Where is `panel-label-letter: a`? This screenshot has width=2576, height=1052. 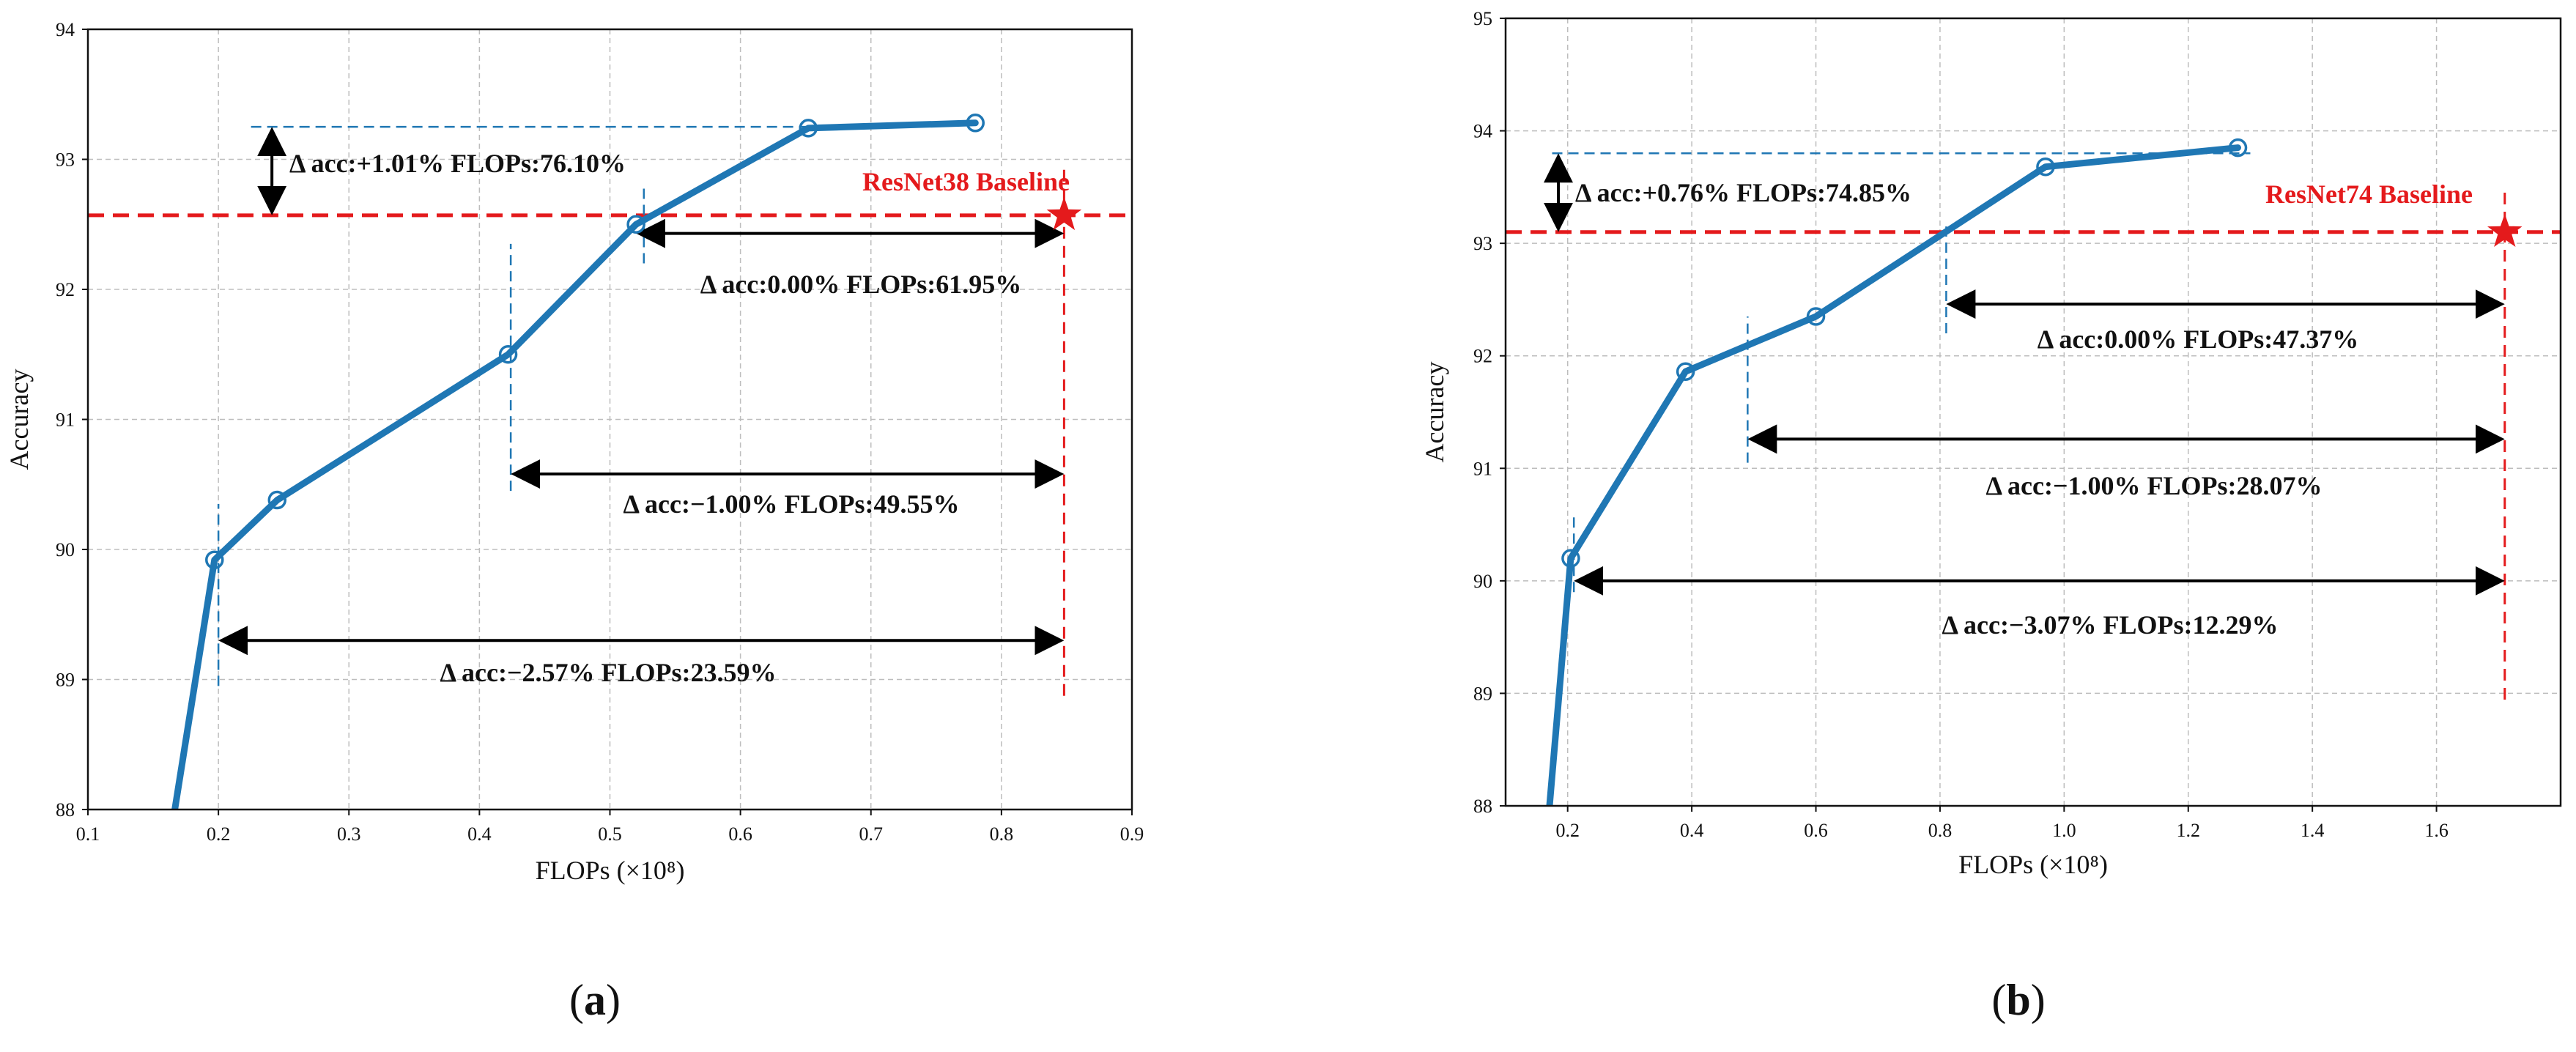 panel-label-letter: a is located at coordinates (595, 1000).